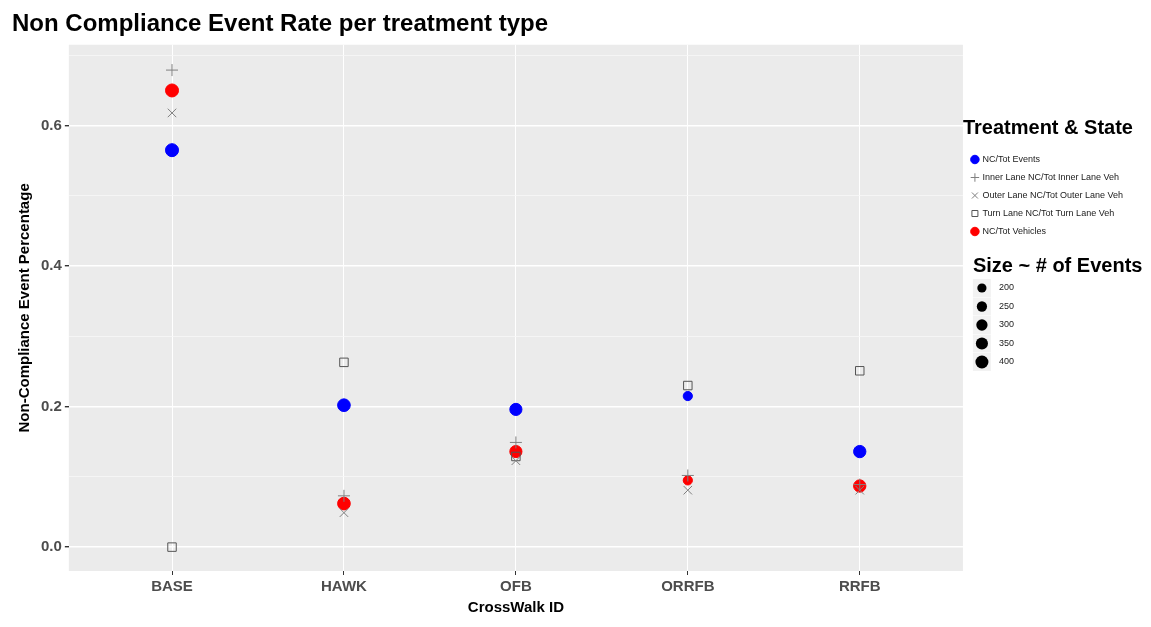  What do you see at coordinates (1057, 264) in the screenshot?
I see `text: Size ~ # of Events` at bounding box center [1057, 264].